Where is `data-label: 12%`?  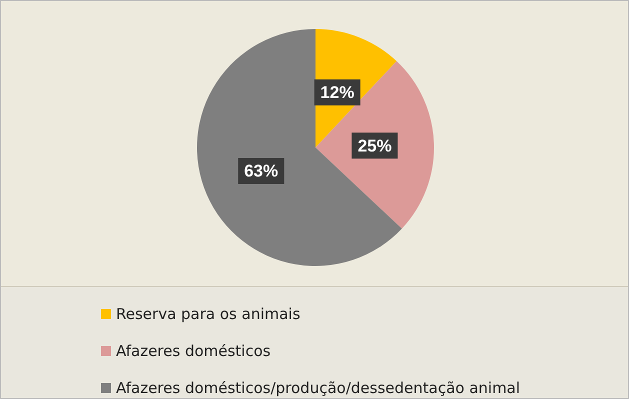
data-label: 12% is located at coordinates (337, 92).